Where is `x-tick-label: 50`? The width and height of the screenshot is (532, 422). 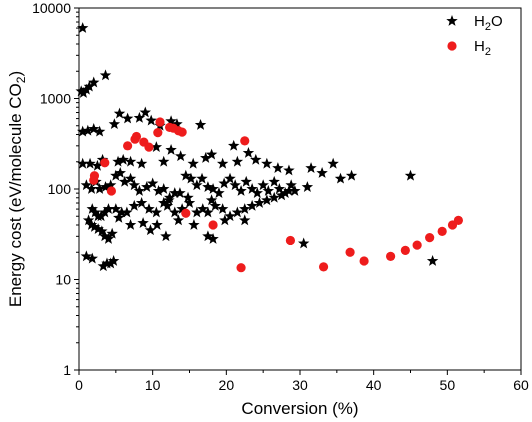 x-tick-label: 50 is located at coordinates (448, 385).